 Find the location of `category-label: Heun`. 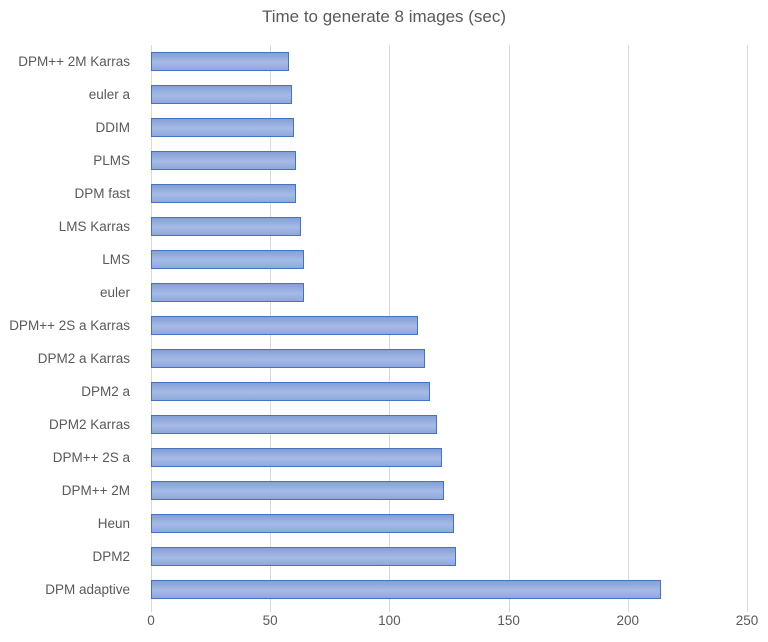

category-label: Heun is located at coordinates (113, 523).